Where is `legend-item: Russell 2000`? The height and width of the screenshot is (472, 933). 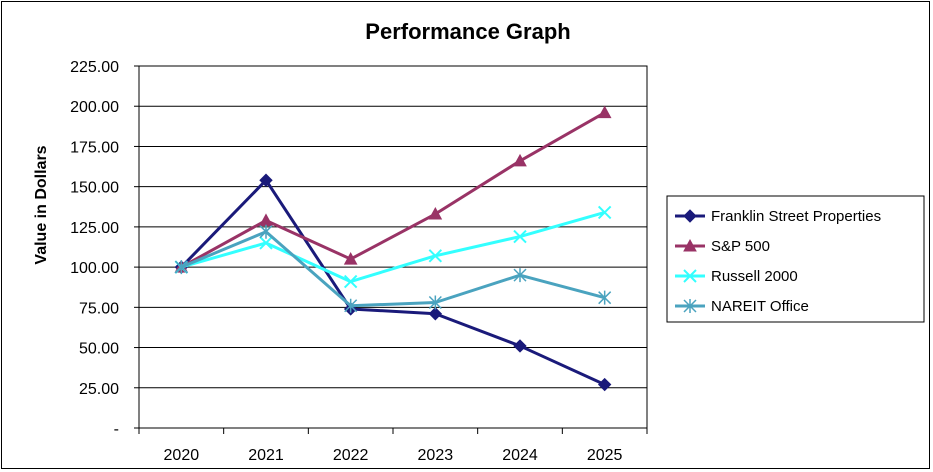 legend-item: Russell 2000 is located at coordinates (736, 276).